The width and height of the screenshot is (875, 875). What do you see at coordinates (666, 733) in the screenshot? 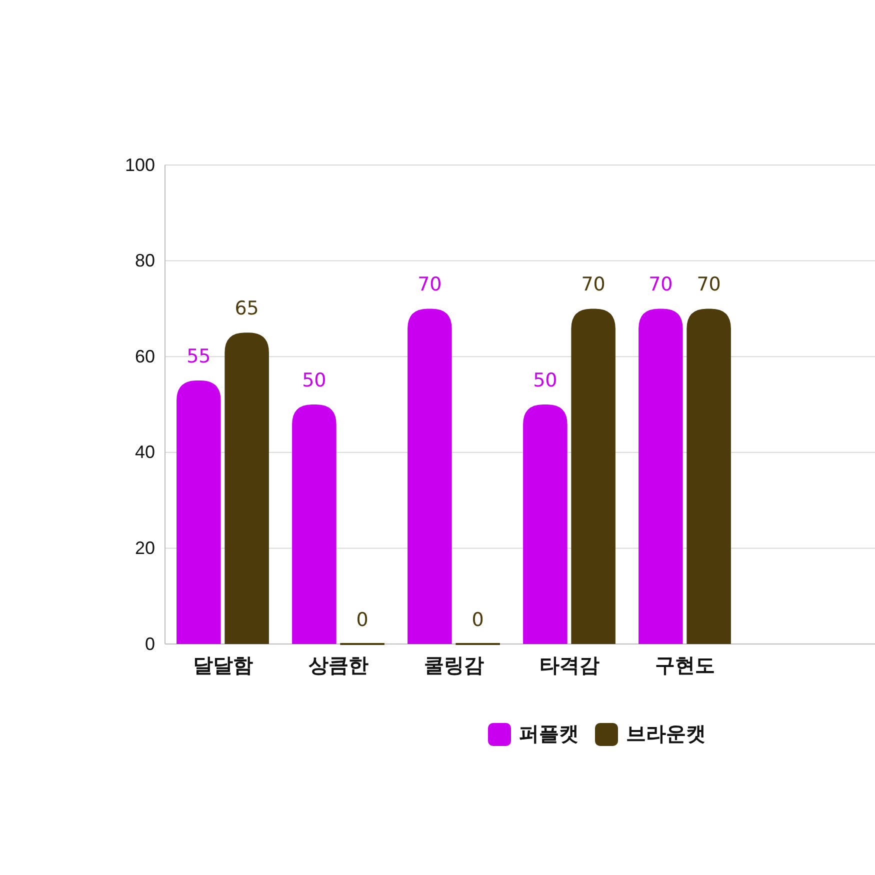
I see `legend-label: 브라운캣` at bounding box center [666, 733].